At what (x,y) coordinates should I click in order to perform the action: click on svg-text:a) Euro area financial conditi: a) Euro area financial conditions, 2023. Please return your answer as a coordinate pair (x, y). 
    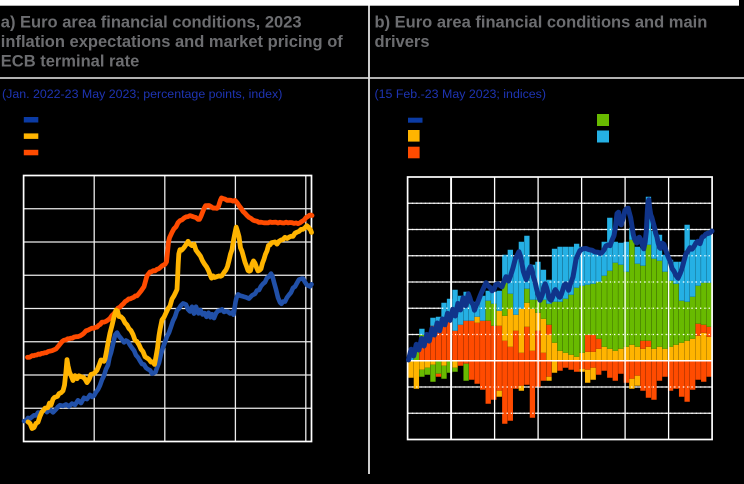
    Looking at the image, I should click on (151, 23).